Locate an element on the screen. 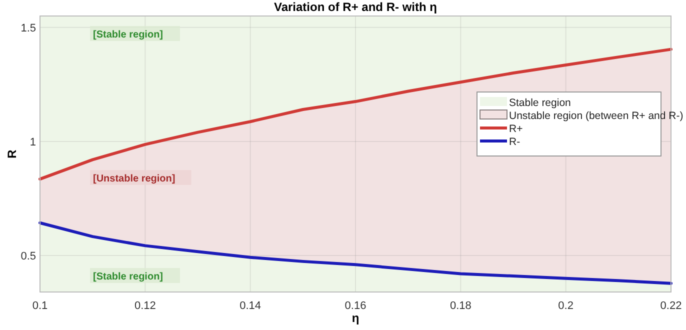 This screenshot has height=330, width=686. x-tick-label: 0.12 is located at coordinates (145, 306).